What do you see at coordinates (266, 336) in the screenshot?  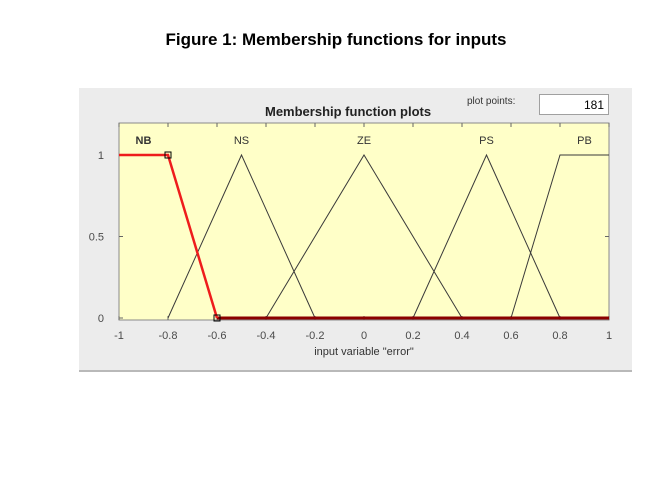 I see `x-tick-label: -0.4` at bounding box center [266, 336].